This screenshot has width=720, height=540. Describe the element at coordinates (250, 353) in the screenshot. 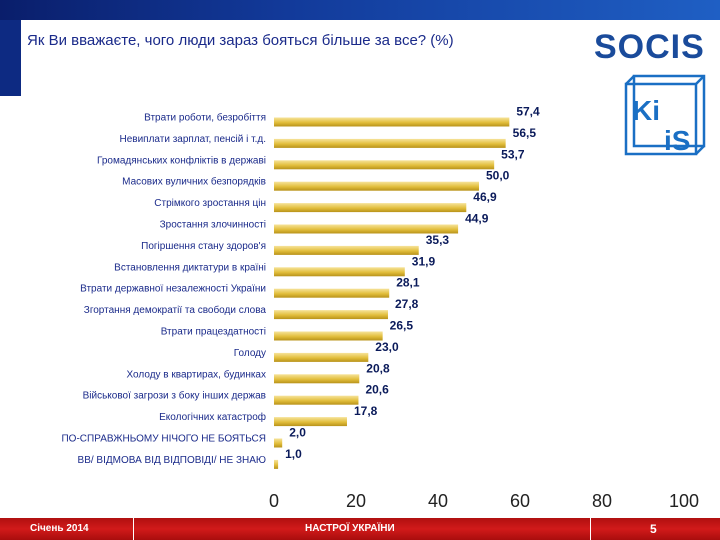

I see `category-label: Голоду` at that location.